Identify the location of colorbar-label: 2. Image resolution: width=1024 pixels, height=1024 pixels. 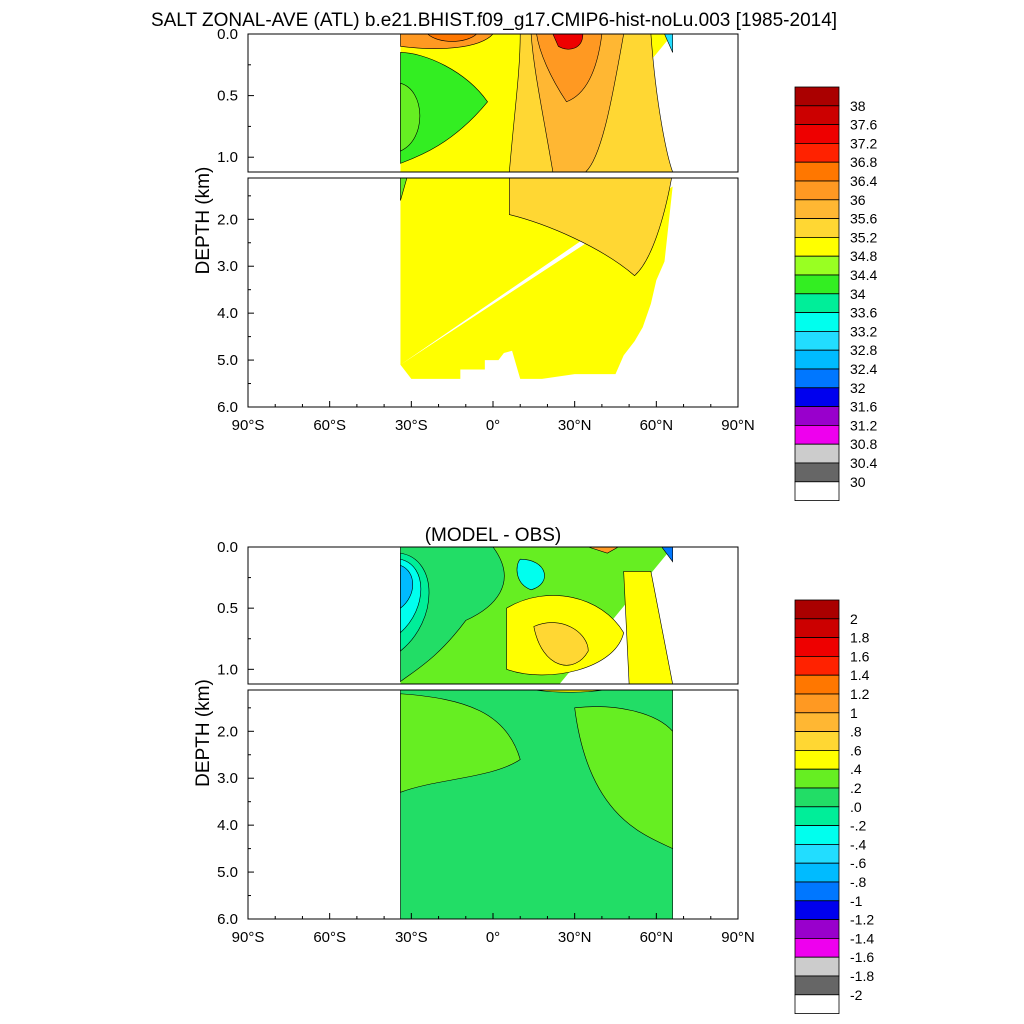
(854, 619).